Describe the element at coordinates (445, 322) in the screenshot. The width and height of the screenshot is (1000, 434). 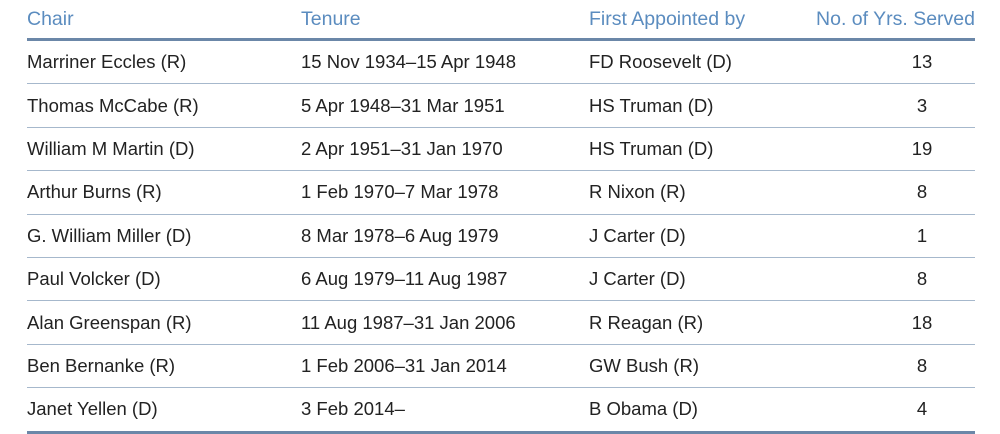
I see `cell-tenure: 11 Aug 1987–31 Jan 2006` at that location.